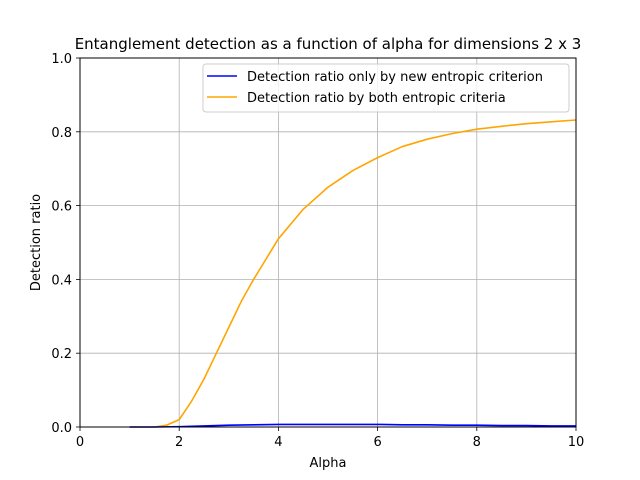  I want to click on x-tick-label: 2, so click(179, 442).